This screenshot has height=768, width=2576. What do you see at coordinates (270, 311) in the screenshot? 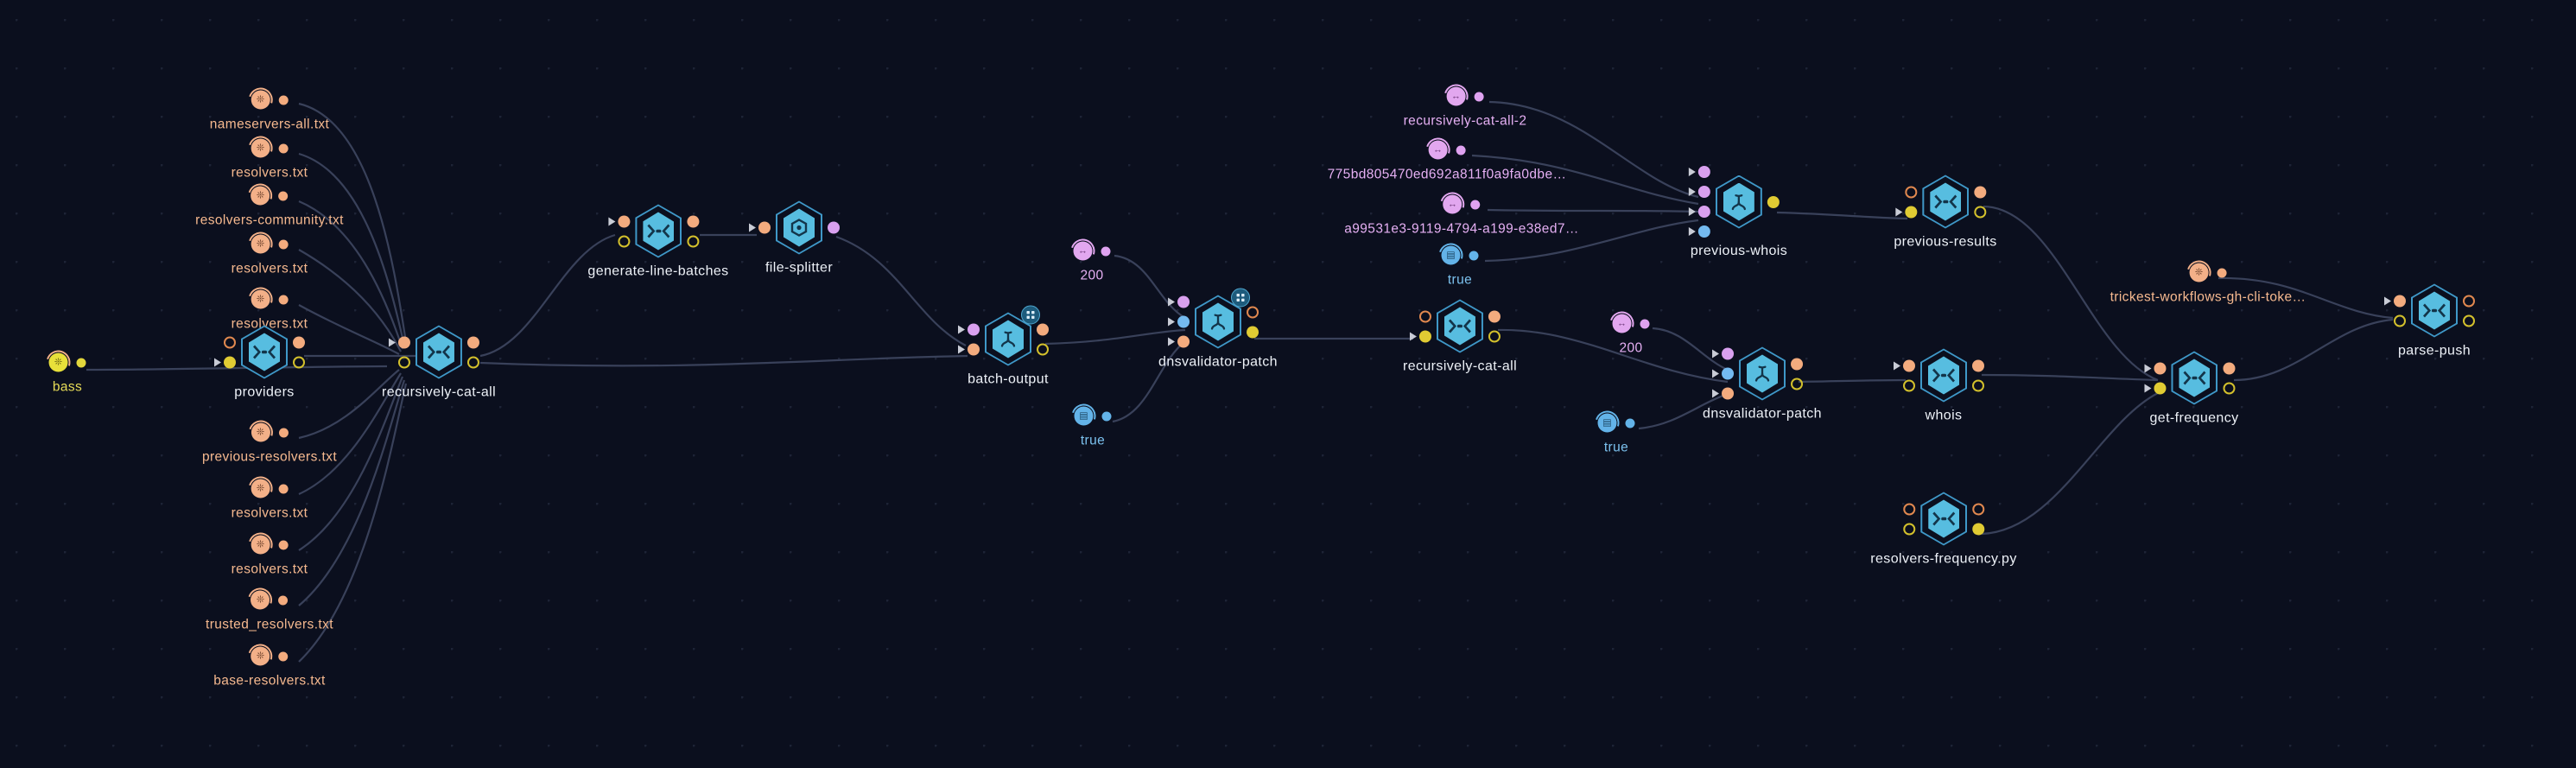
I see `file-node-resolvers-3: ❊ resolvers.txt` at bounding box center [270, 311].